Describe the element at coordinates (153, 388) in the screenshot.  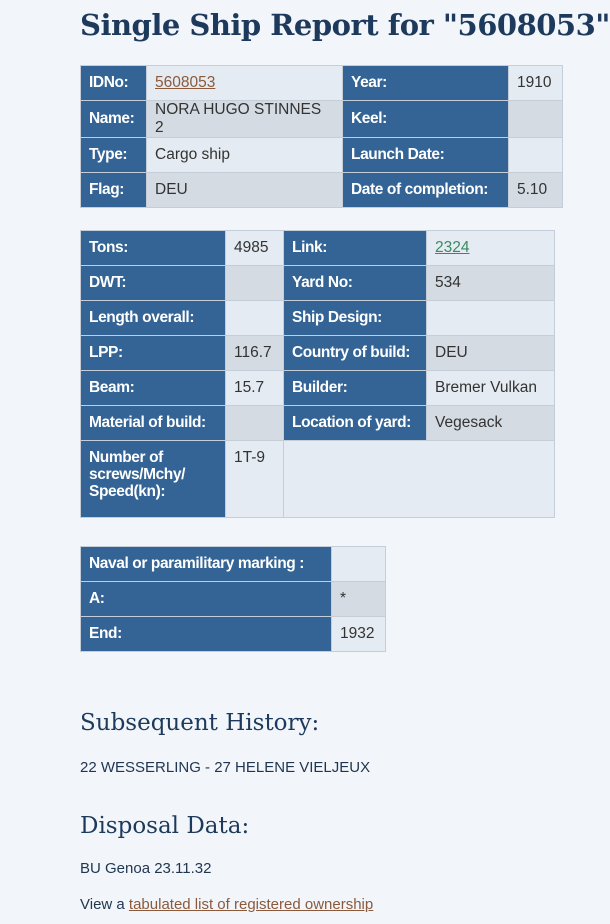
I see `field-label: Beam:` at that location.